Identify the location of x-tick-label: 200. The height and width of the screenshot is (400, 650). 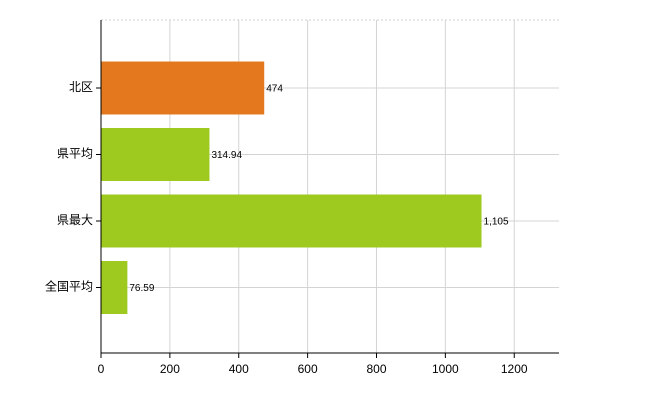
(170, 369).